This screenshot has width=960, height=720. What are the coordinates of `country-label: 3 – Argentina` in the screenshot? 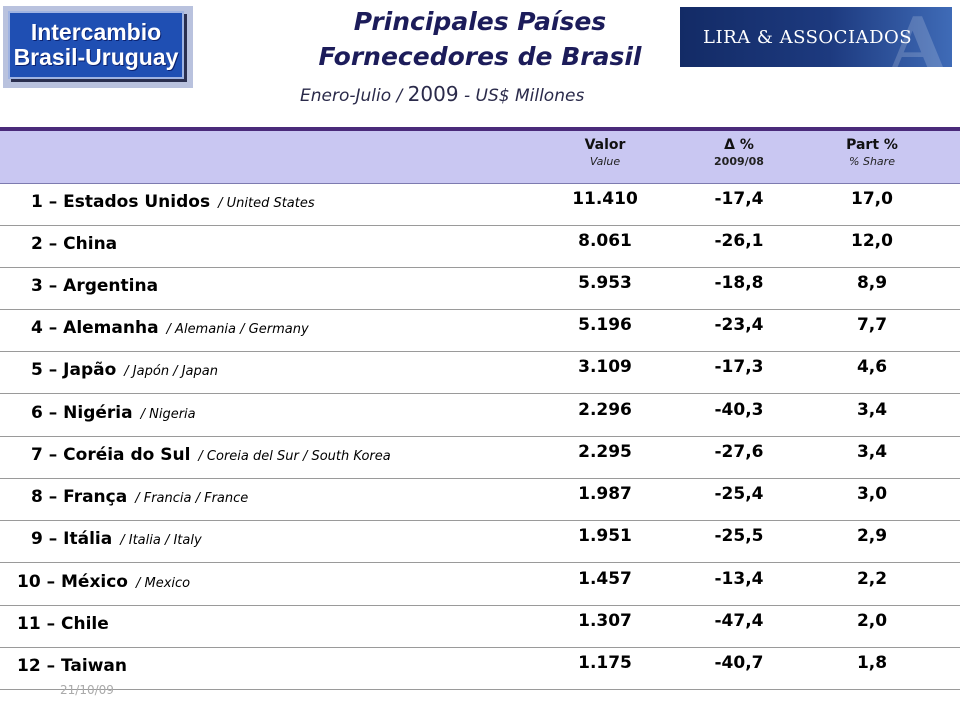 It's located at (95, 286).